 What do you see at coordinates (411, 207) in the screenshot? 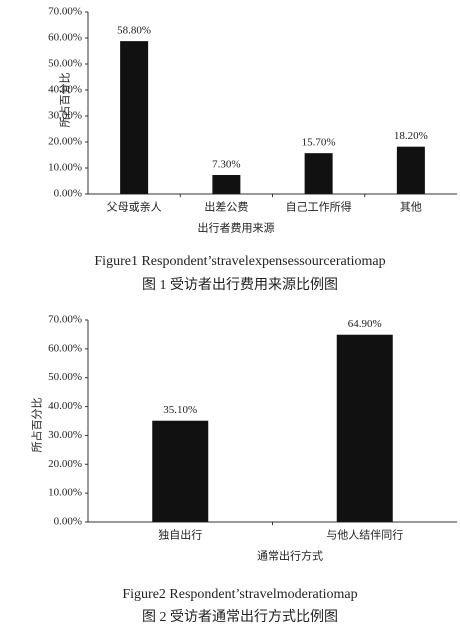
I see `x-tick-label: 其他` at bounding box center [411, 207].